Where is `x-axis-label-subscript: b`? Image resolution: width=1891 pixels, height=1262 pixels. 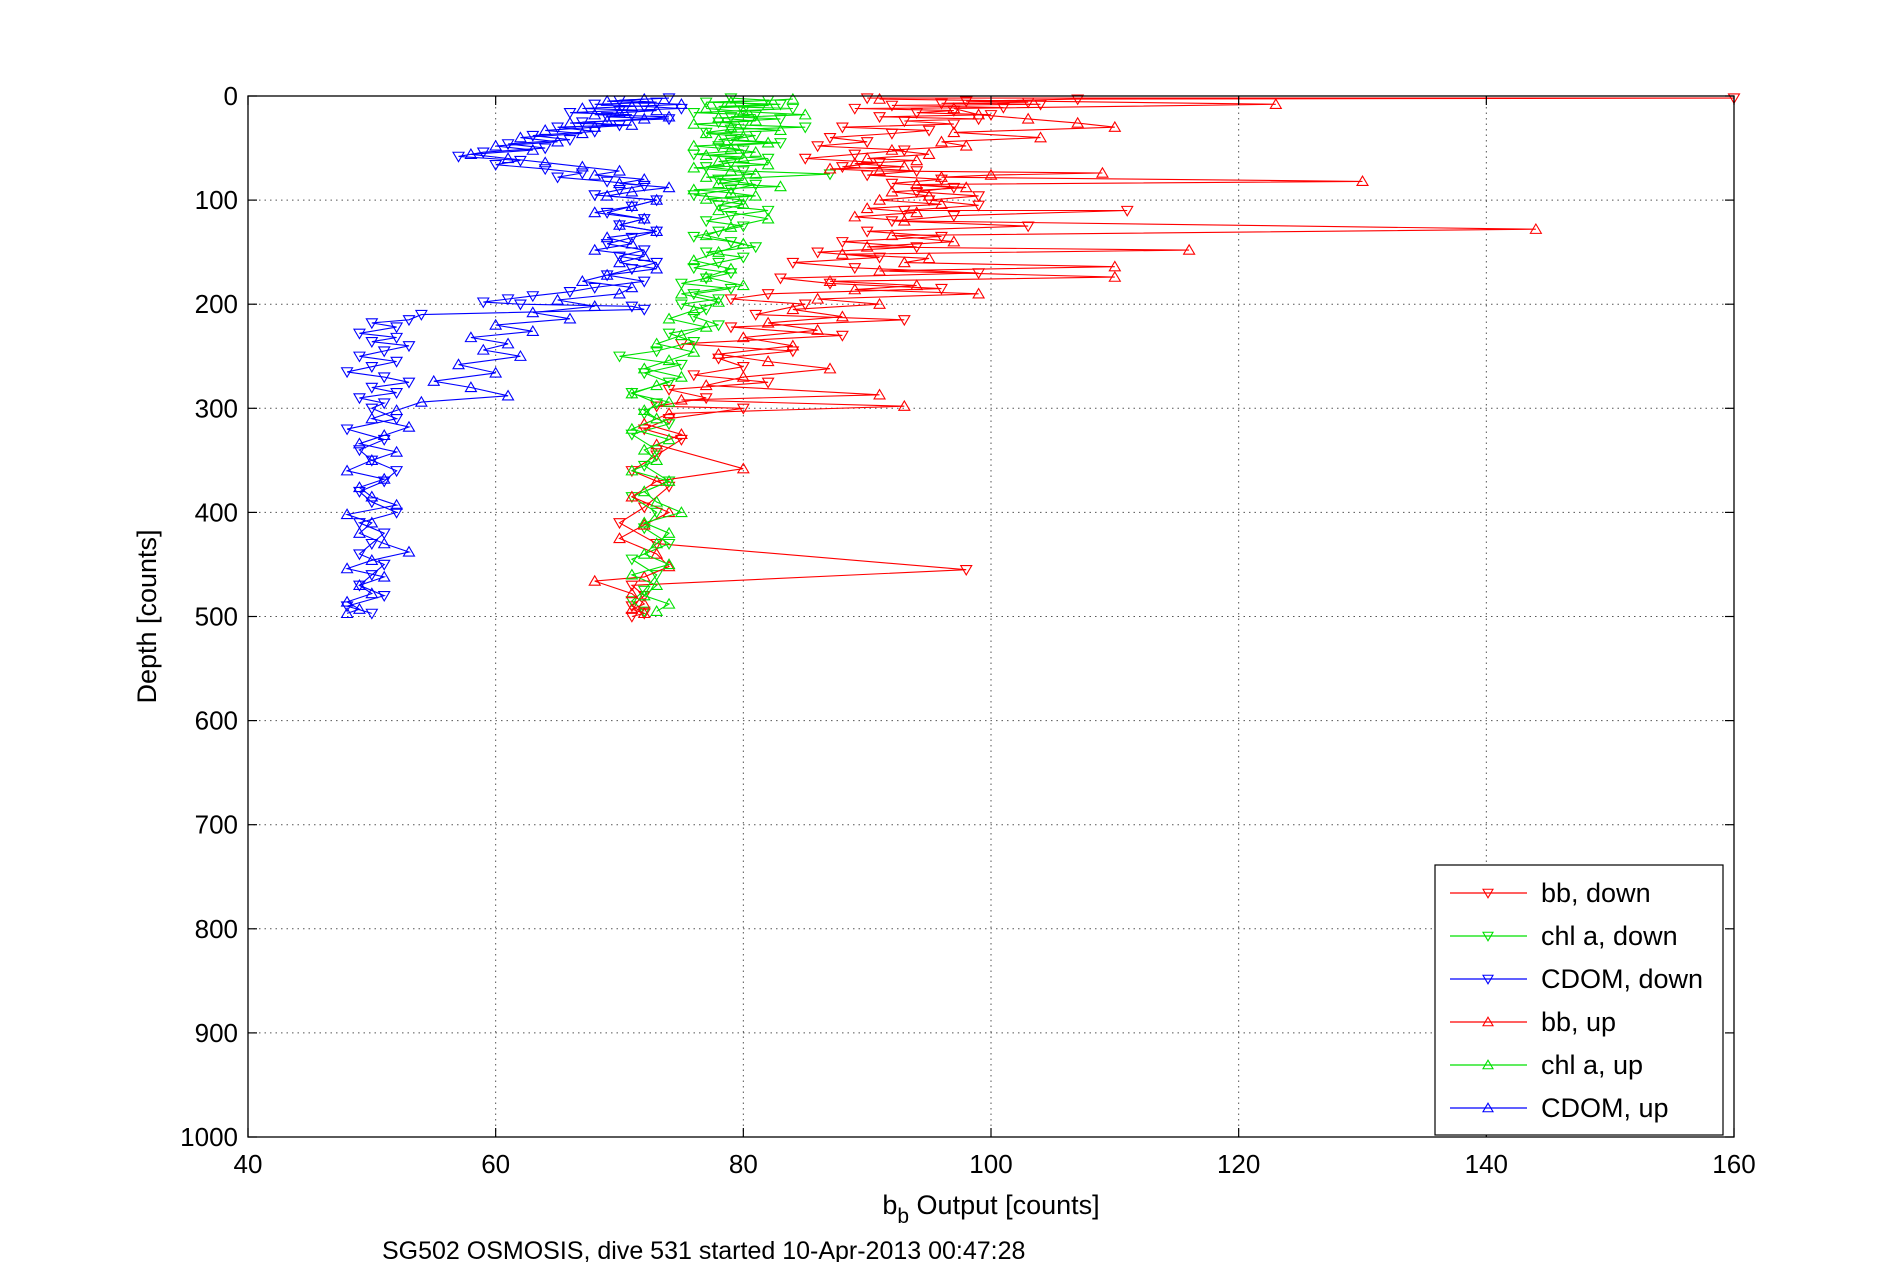 x-axis-label-subscript: b is located at coordinates (903, 1216).